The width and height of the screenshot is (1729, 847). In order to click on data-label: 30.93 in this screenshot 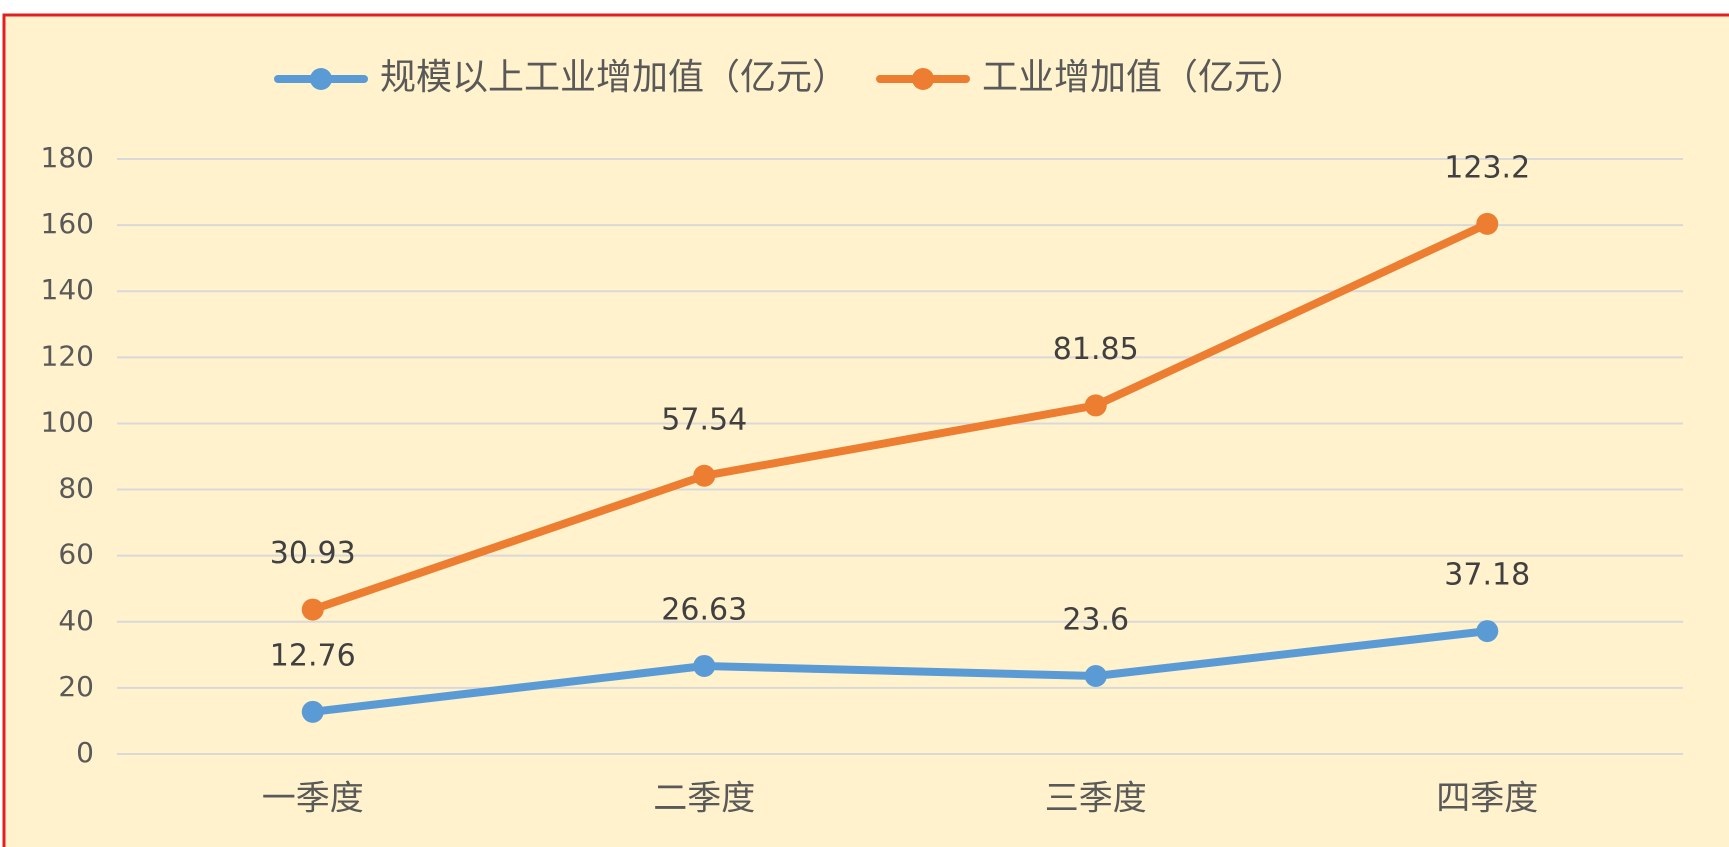, I will do `click(313, 553)`.